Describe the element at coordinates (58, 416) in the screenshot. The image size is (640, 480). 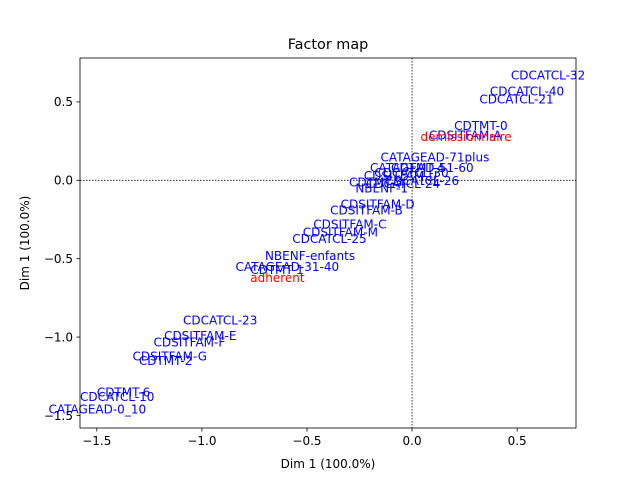
I see `y-tick-label: −1.5` at that location.